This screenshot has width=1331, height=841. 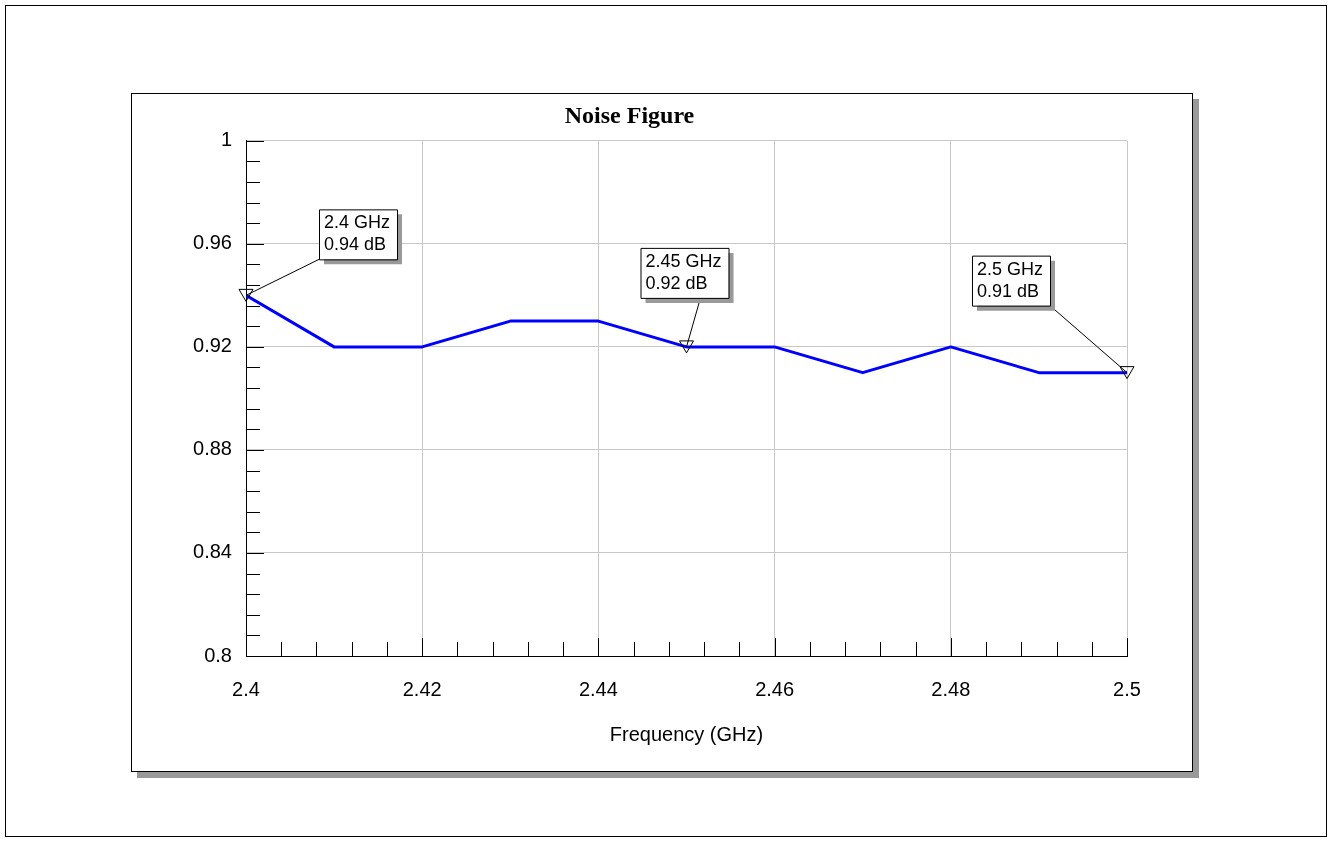 What do you see at coordinates (357, 233) in the screenshot?
I see `annotation: 2.4 GHz 0.94 dB` at bounding box center [357, 233].